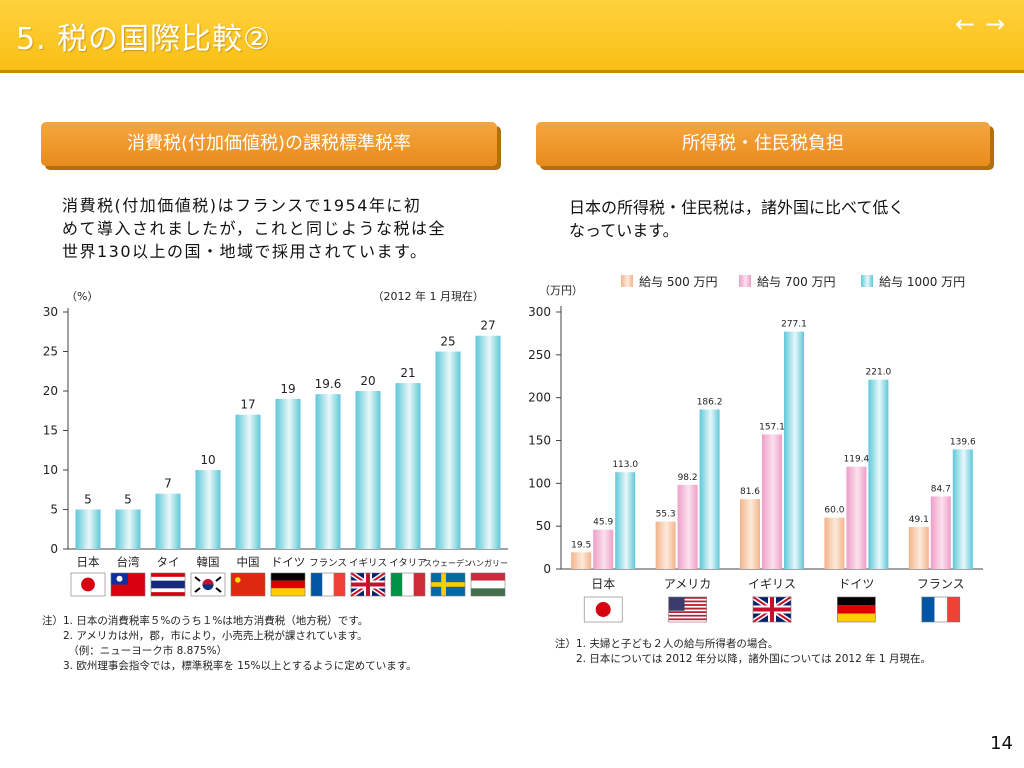  I want to click on bar-value-label: 98.2, so click(688, 478).